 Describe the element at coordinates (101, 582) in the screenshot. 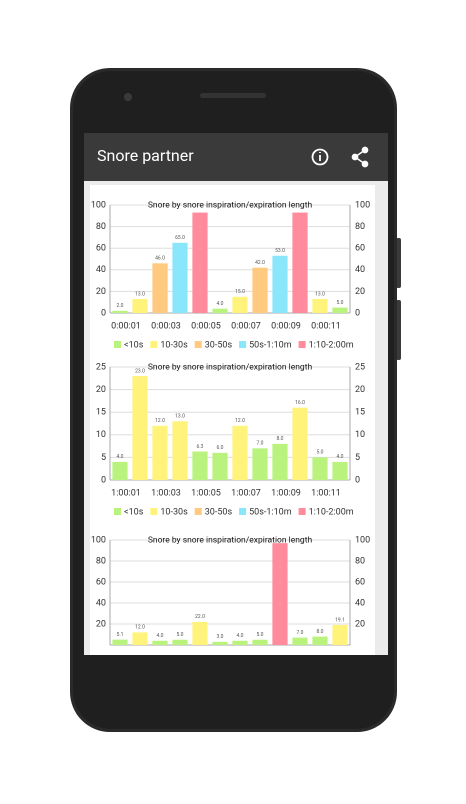

I see `y-tick-label: 60` at that location.